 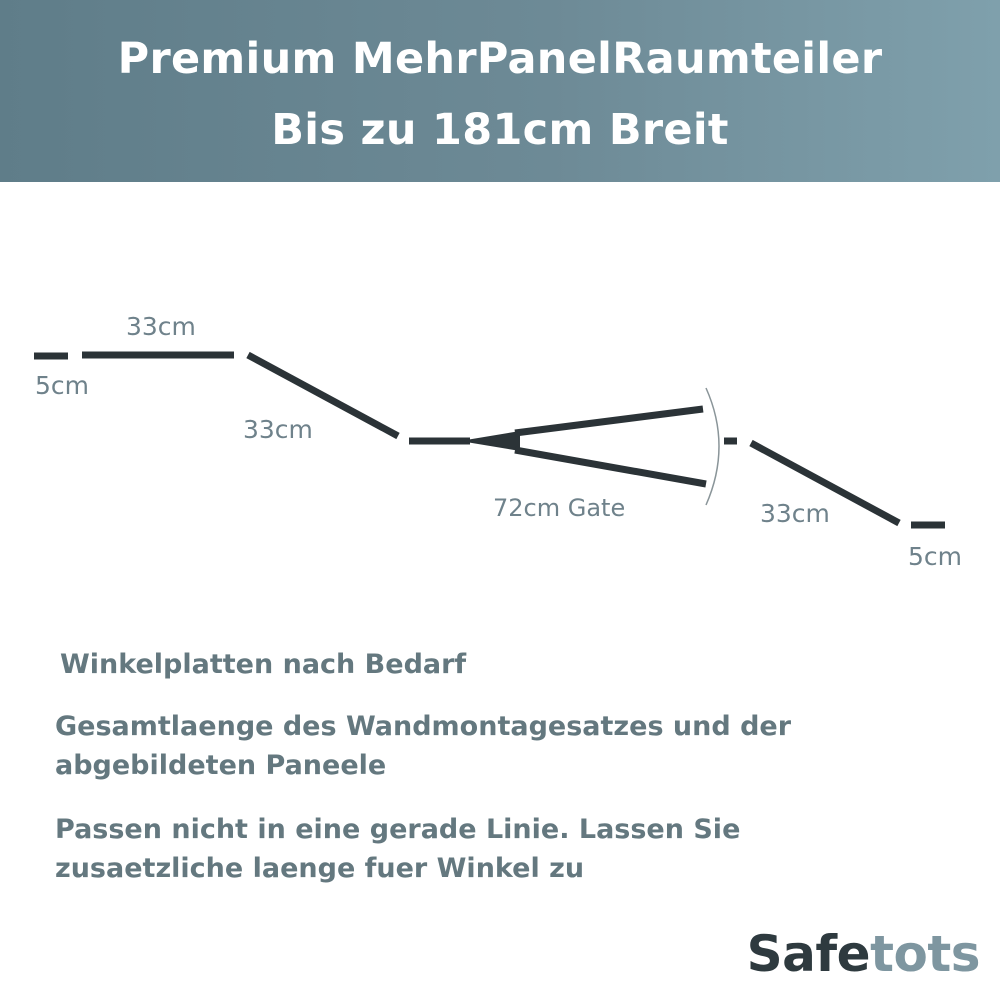 What do you see at coordinates (221, 765) in the screenshot?
I see `note-total-length-line-2: abgebildeten Paneele` at bounding box center [221, 765].